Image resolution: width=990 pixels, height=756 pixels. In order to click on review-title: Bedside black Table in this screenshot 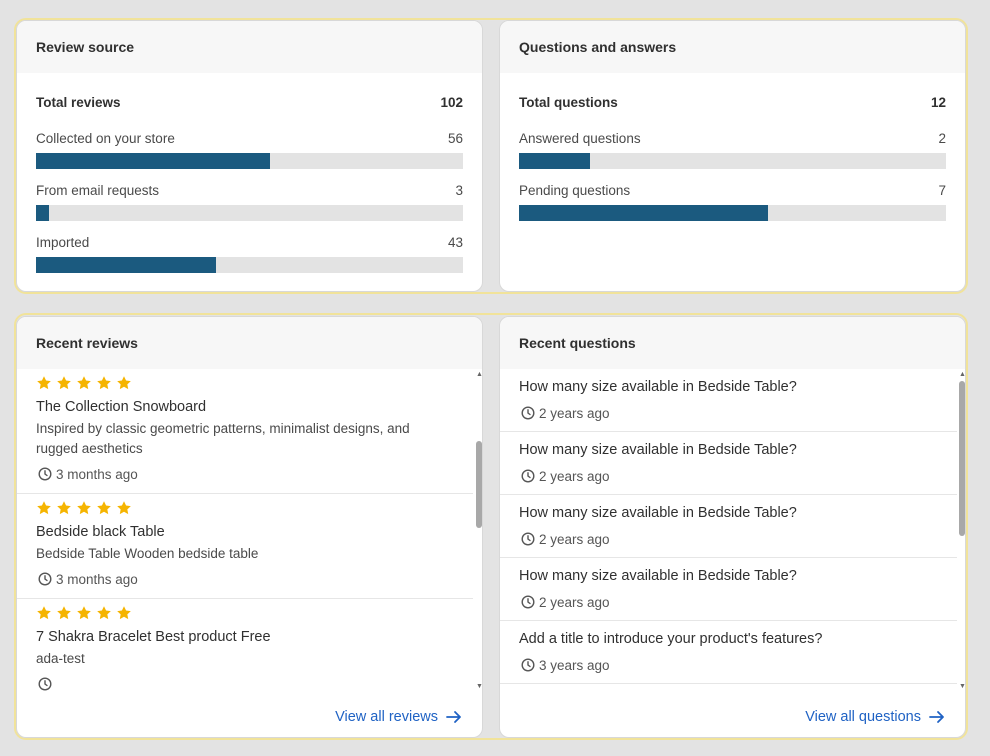, I will do `click(100, 532)`.